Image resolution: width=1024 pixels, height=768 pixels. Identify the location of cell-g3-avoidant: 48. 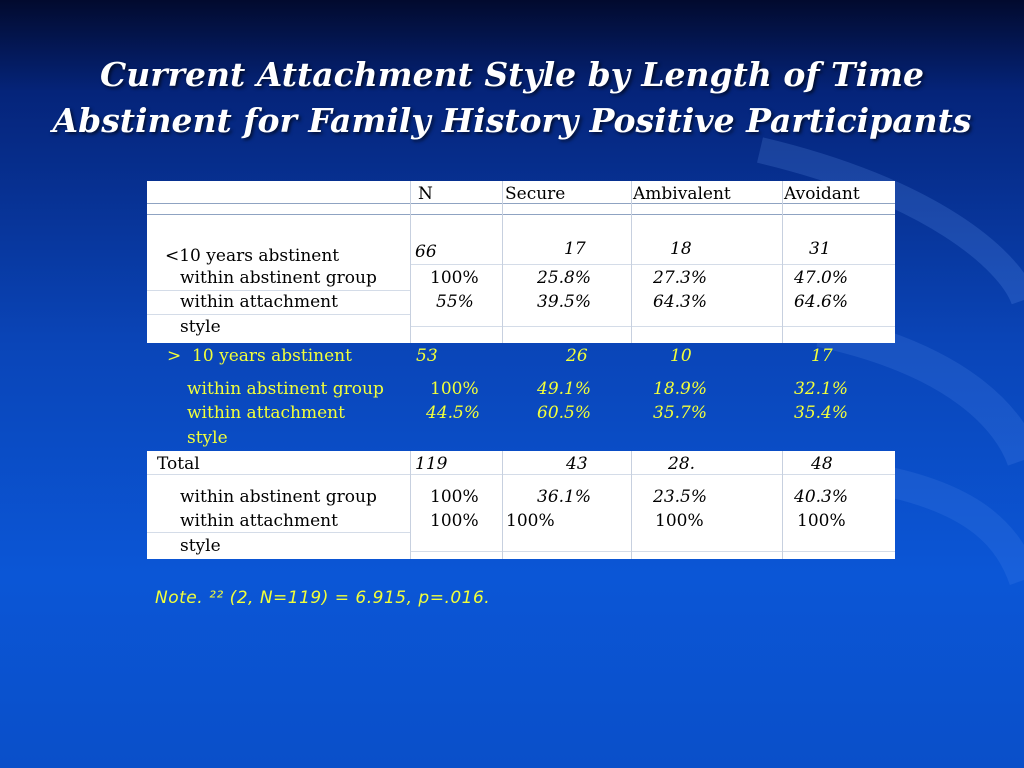
(822, 464).